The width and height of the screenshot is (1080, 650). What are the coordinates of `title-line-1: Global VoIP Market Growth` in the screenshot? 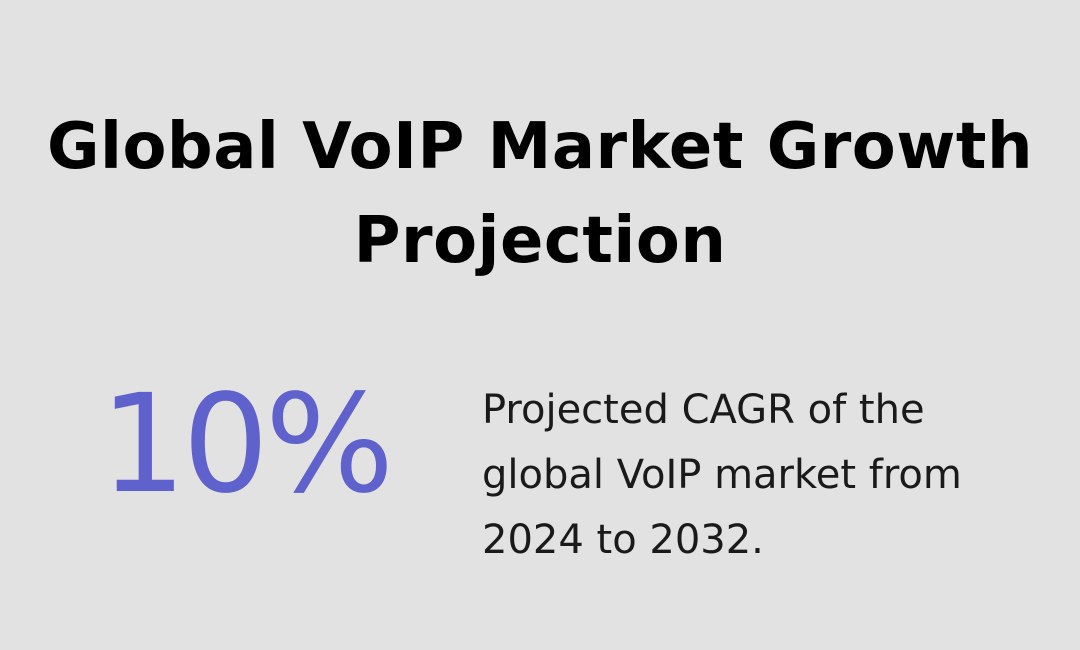 It's located at (540, 147).